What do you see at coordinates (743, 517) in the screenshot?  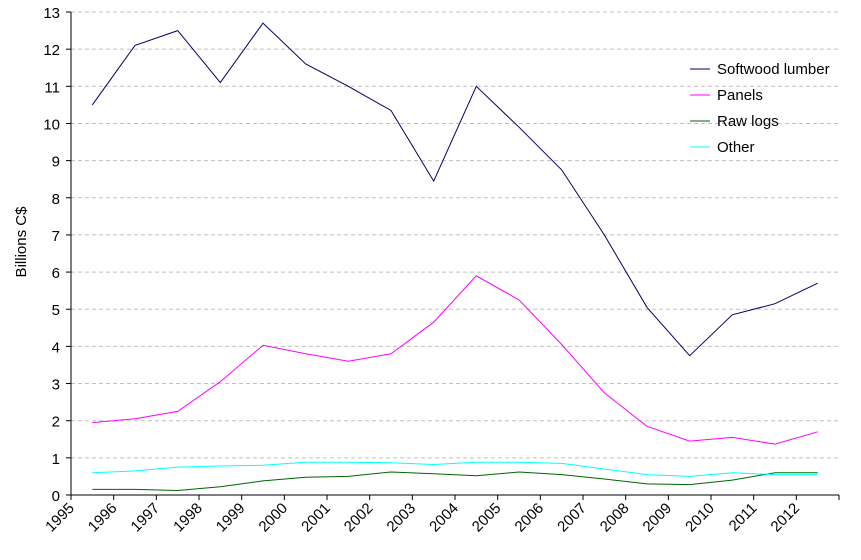 I see `x-tick-label: 2011` at bounding box center [743, 517].